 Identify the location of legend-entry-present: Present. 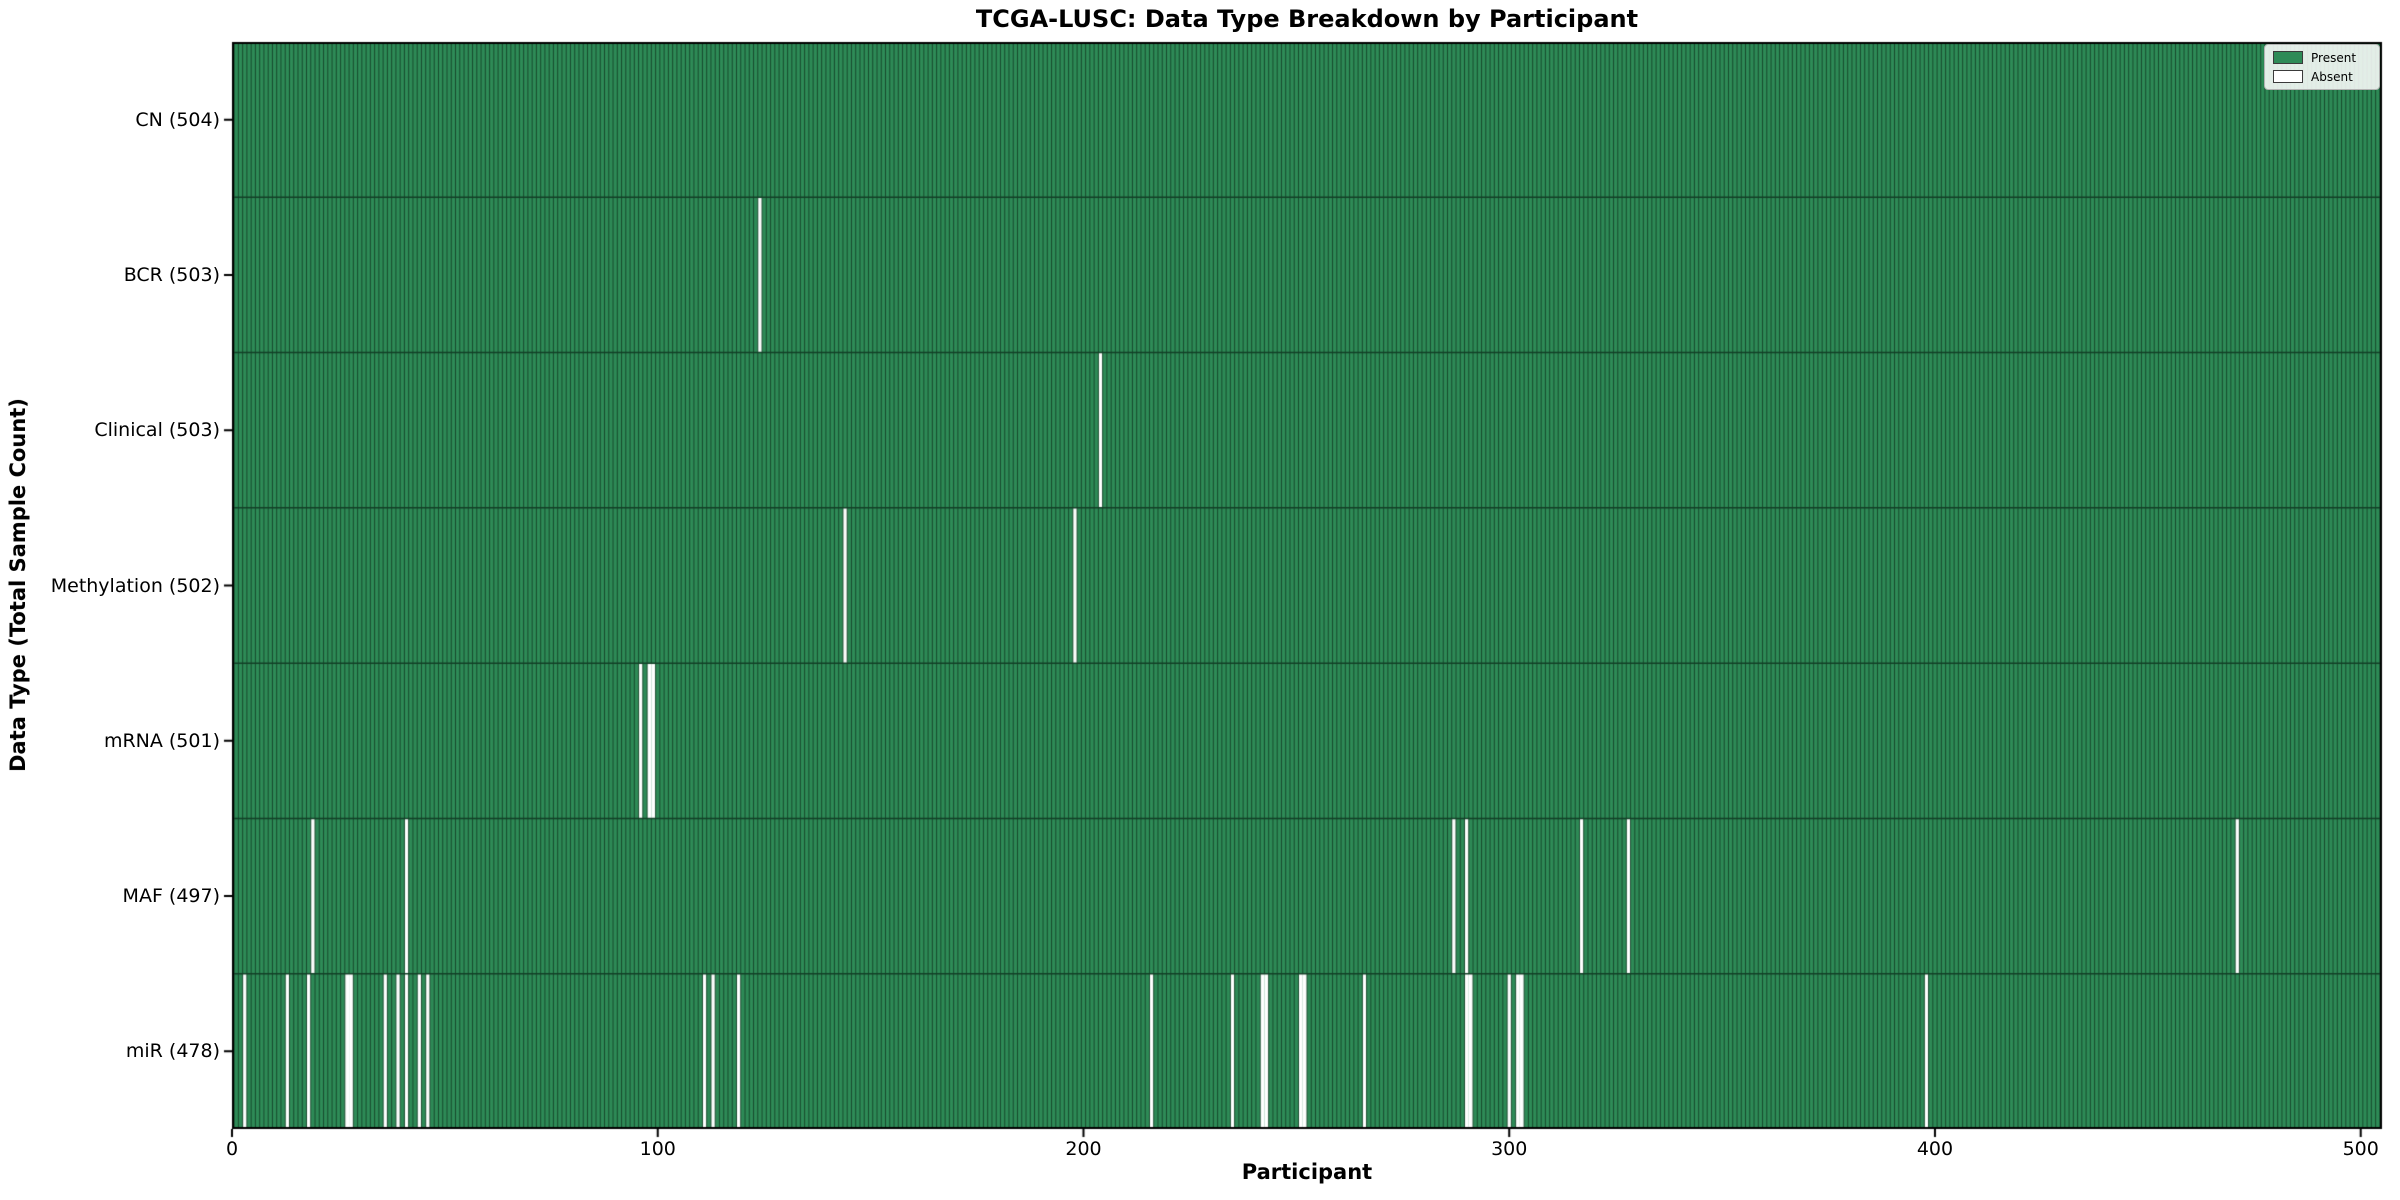
(2322, 57).